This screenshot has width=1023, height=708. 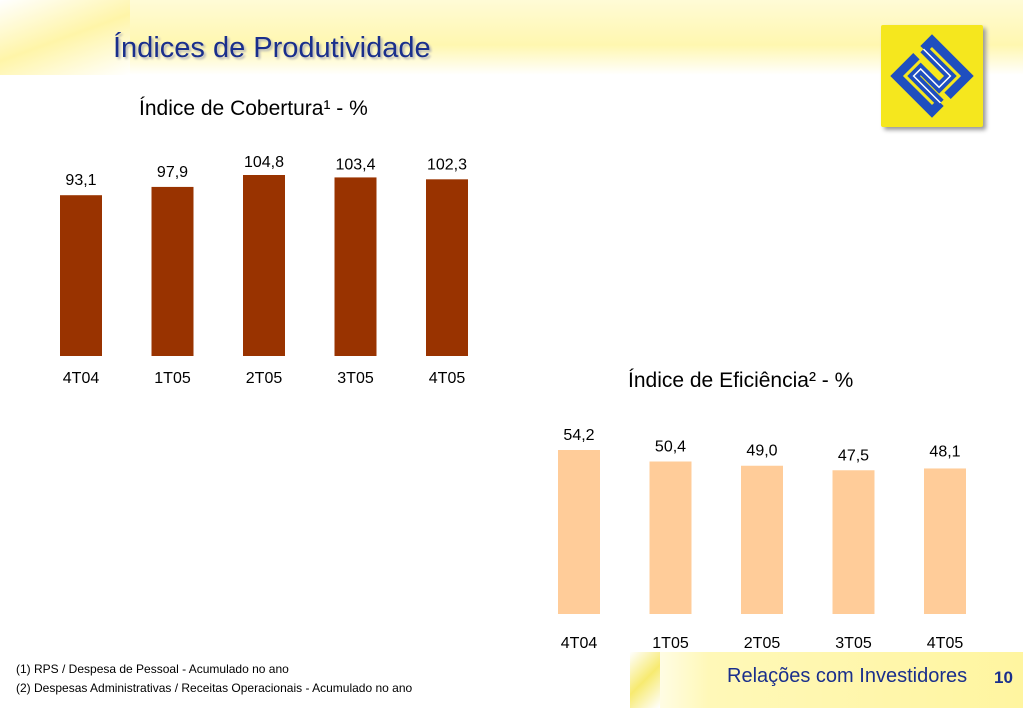 What do you see at coordinates (253, 108) in the screenshot?
I see `cobertura-chart-title: Índice de Cobertura¹ - %` at bounding box center [253, 108].